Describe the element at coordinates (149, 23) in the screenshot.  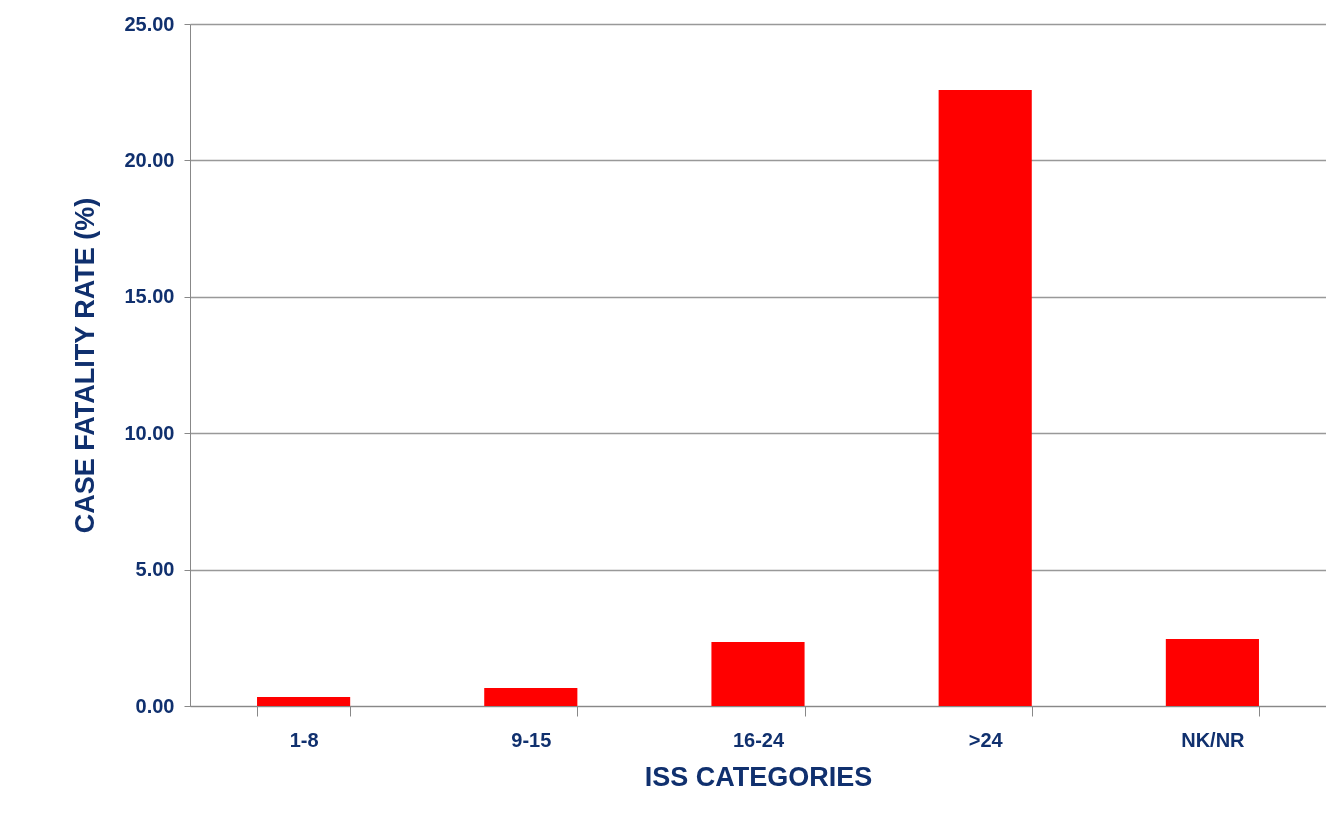
I see `y-tick-label: 25.00` at that location.